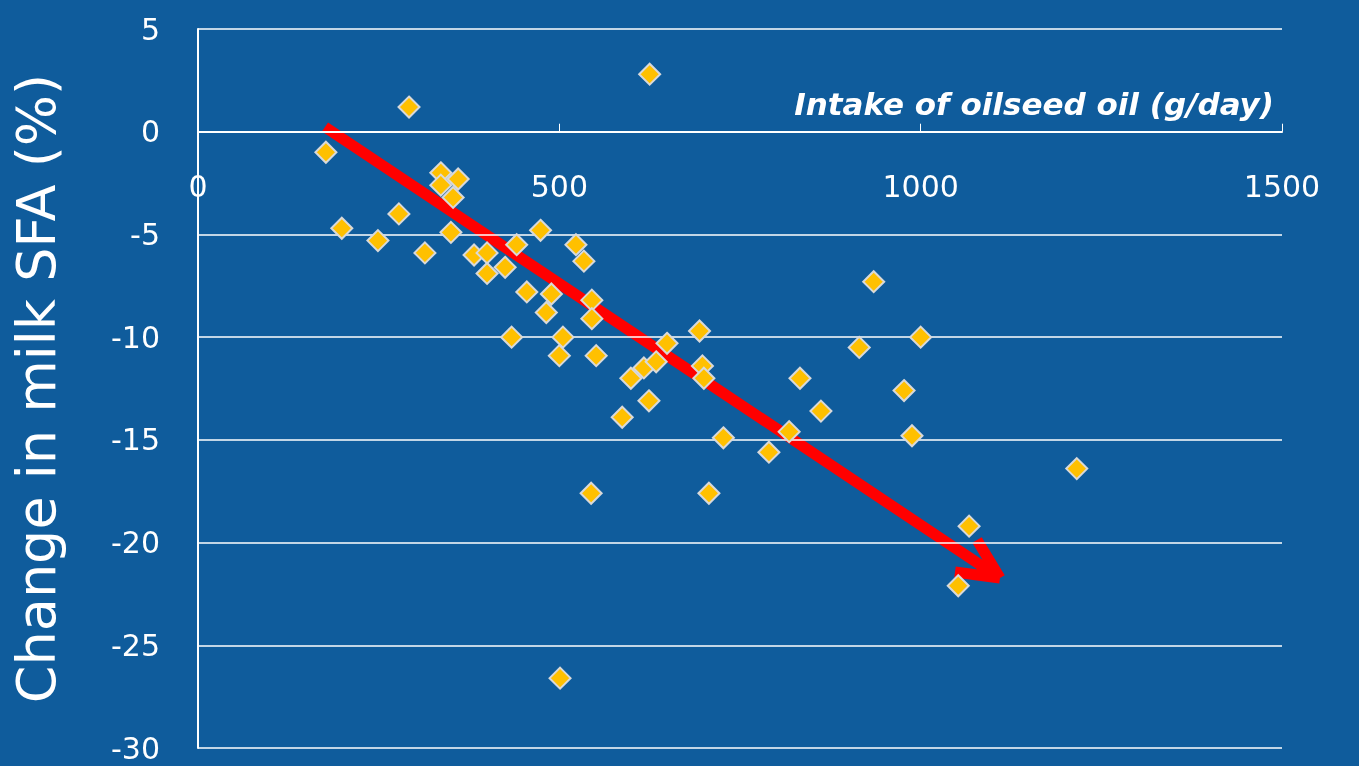 The image size is (1359, 766). Describe the element at coordinates (150, 29) in the screenshot. I see `y-tick-label: 5` at that location.